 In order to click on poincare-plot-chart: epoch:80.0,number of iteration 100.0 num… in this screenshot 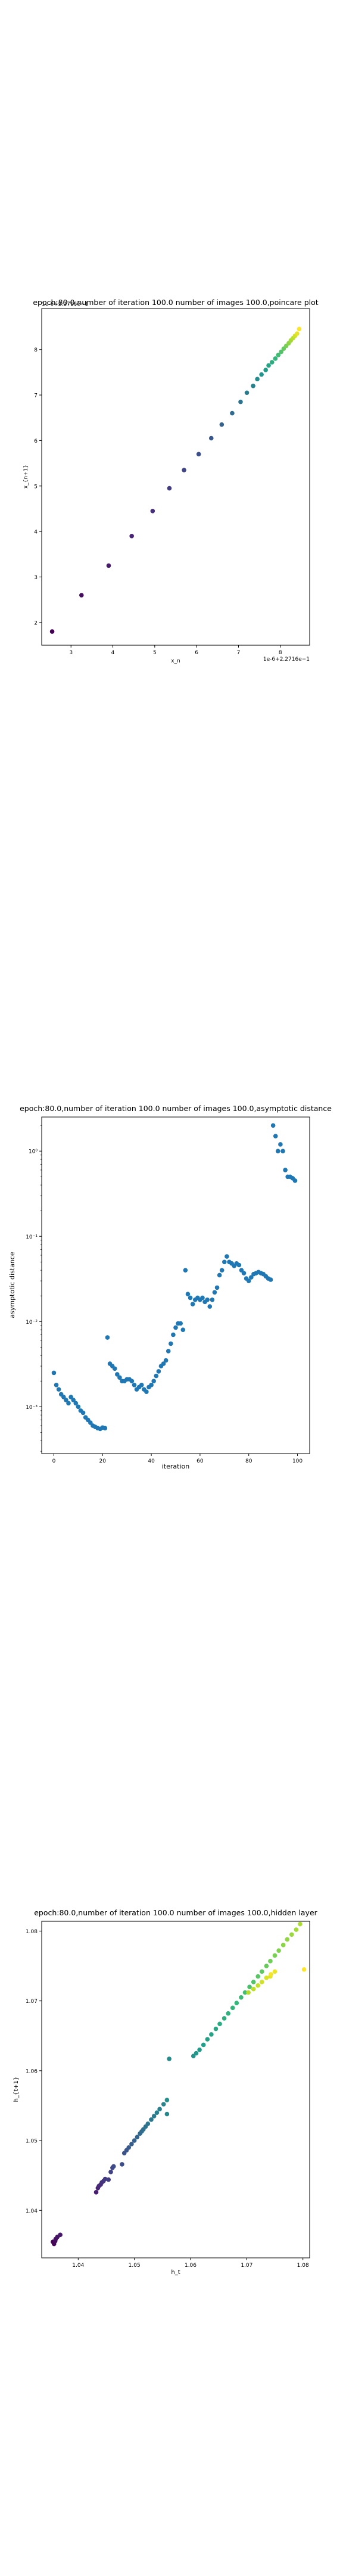, I will do `click(171, 481)`.